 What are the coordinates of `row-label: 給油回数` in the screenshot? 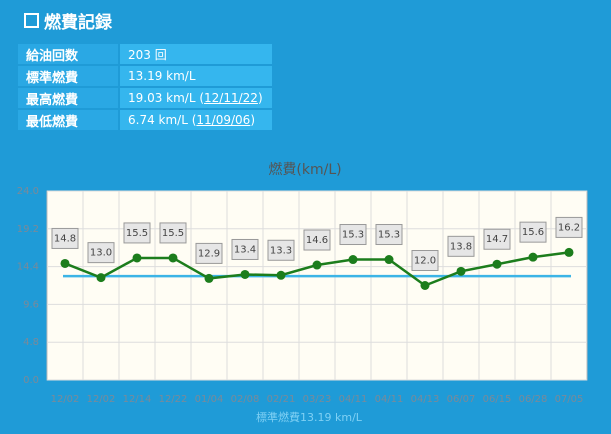 It's located at (68, 54).